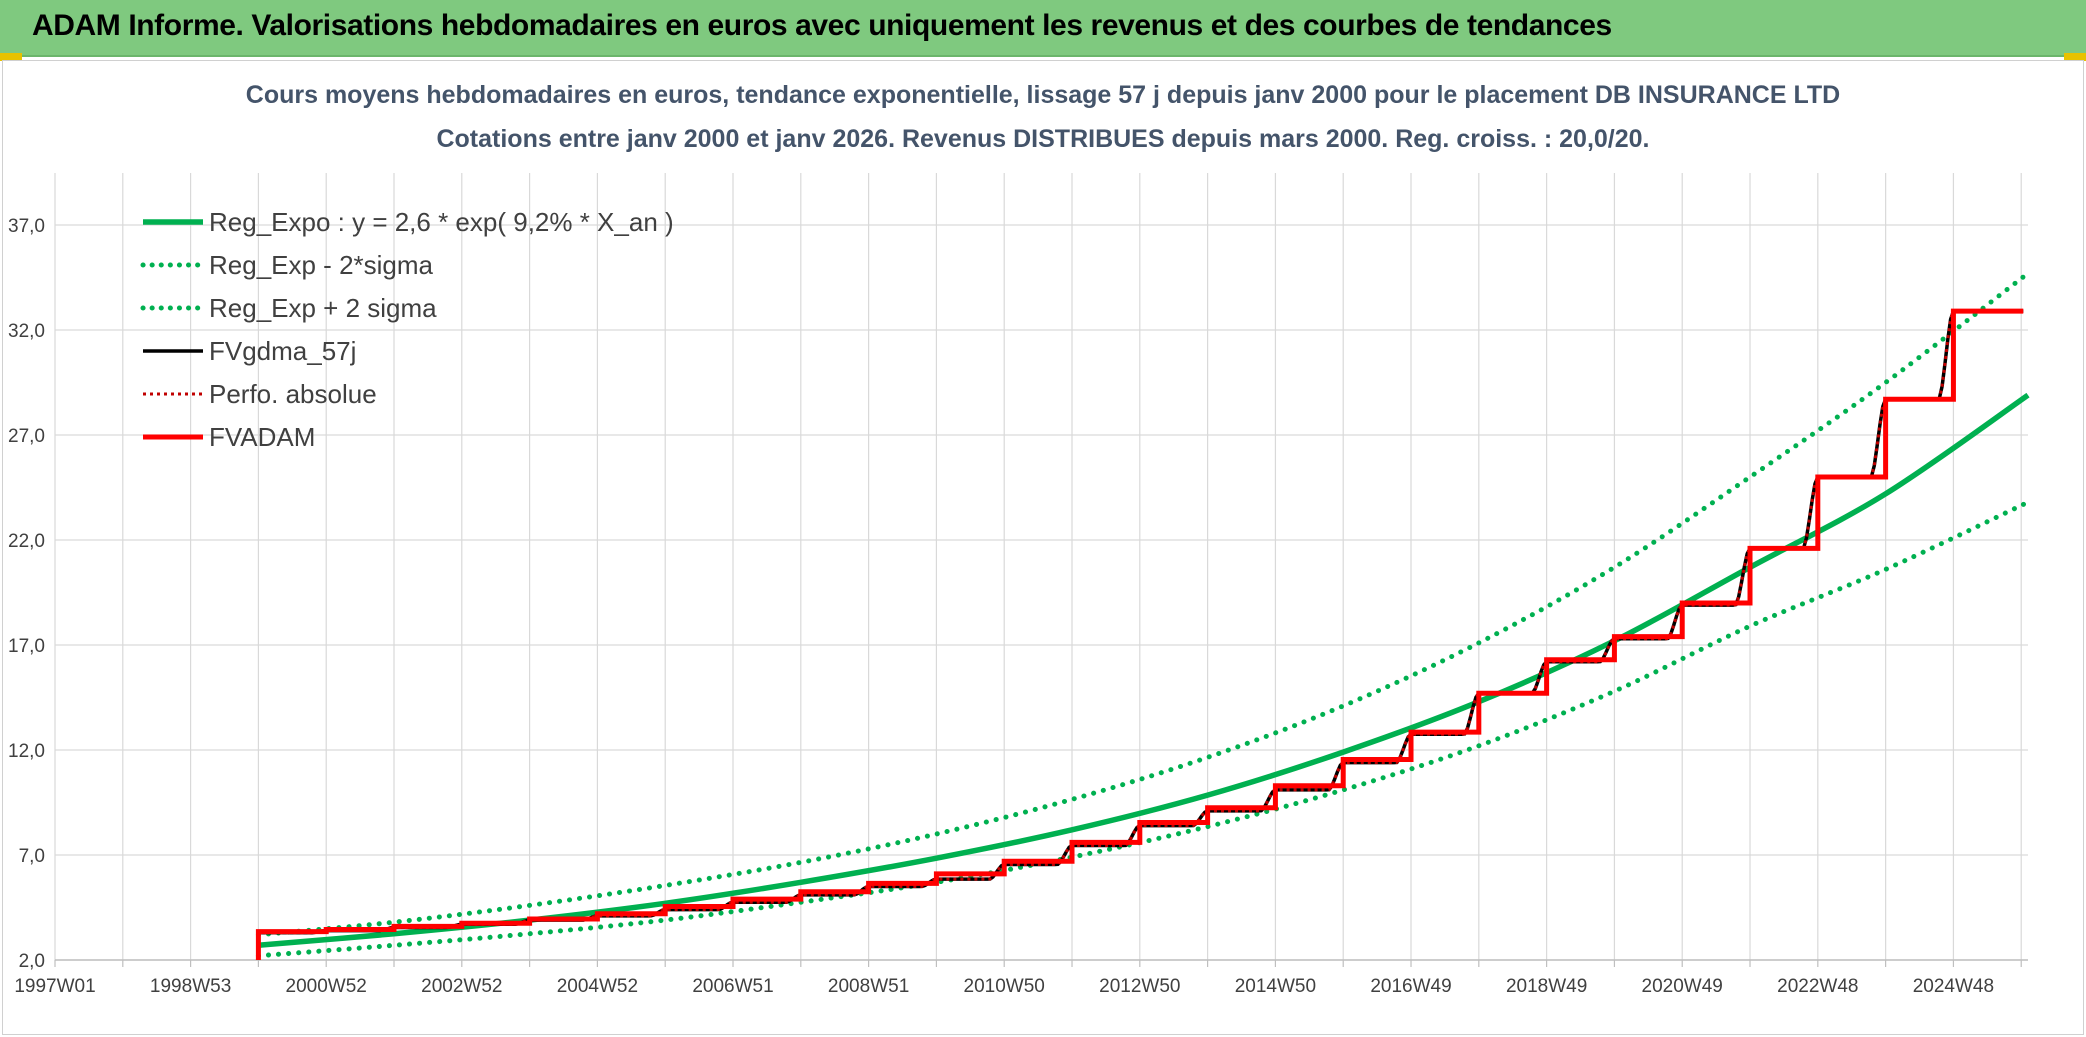 This screenshot has height=1037, width=2086. What do you see at coordinates (26, 541) in the screenshot?
I see `y-tick-label: 22,0` at bounding box center [26, 541].